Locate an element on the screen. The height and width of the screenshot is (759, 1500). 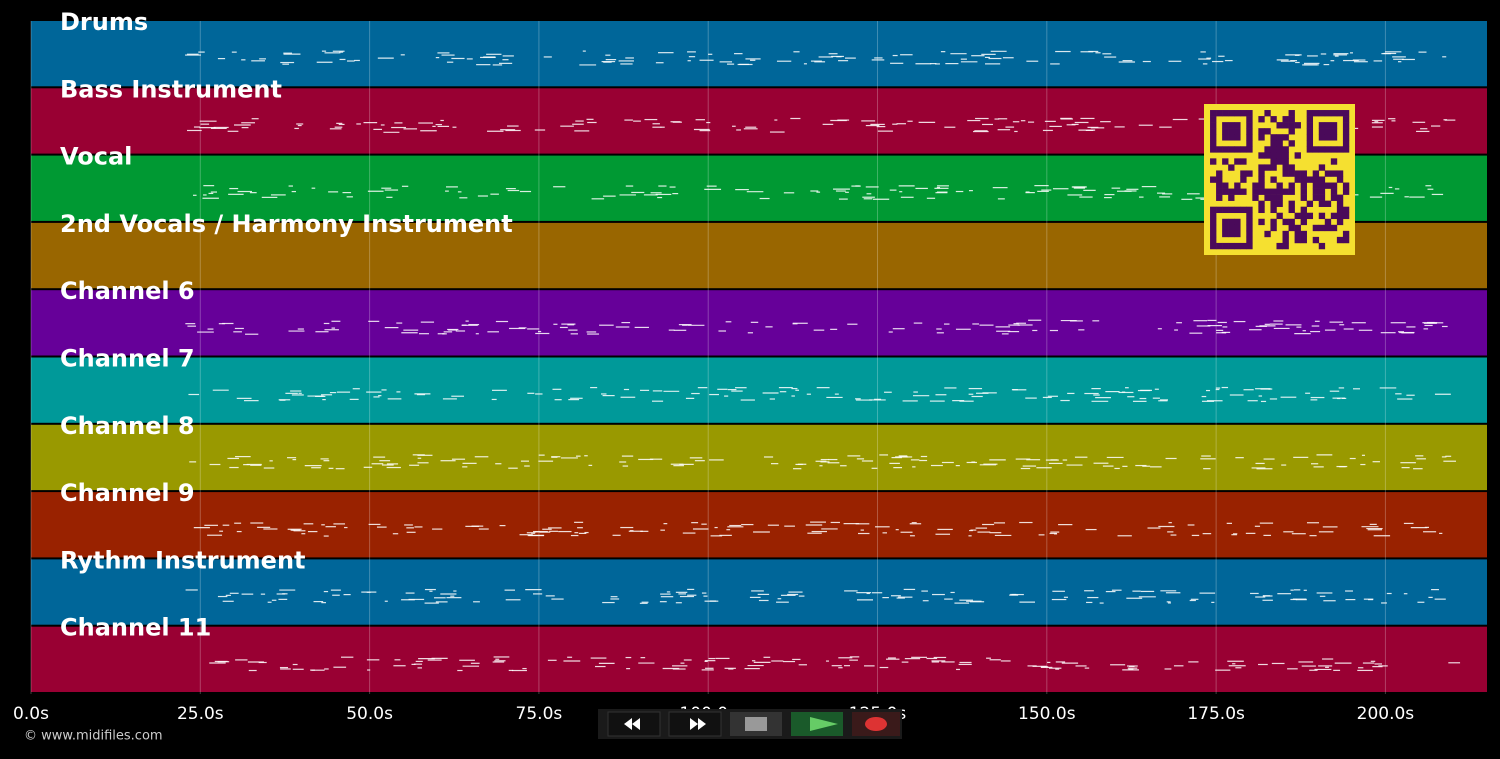
track-label: Drums is located at coordinates (104, 22).